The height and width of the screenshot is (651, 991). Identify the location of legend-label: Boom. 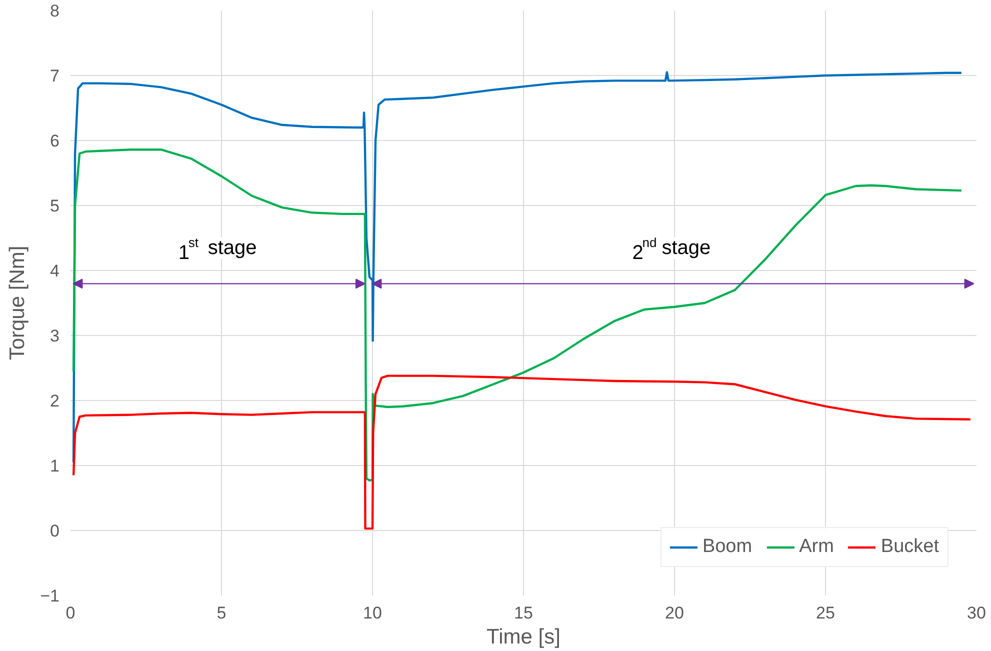
(727, 547).